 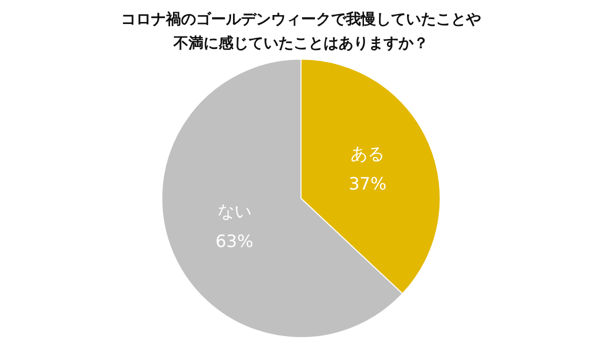 I want to click on chart-title: コロナ禍のゴールデンウィークで我慢していたことや不満に感じていたことはありますか？, so click(x=301, y=31).